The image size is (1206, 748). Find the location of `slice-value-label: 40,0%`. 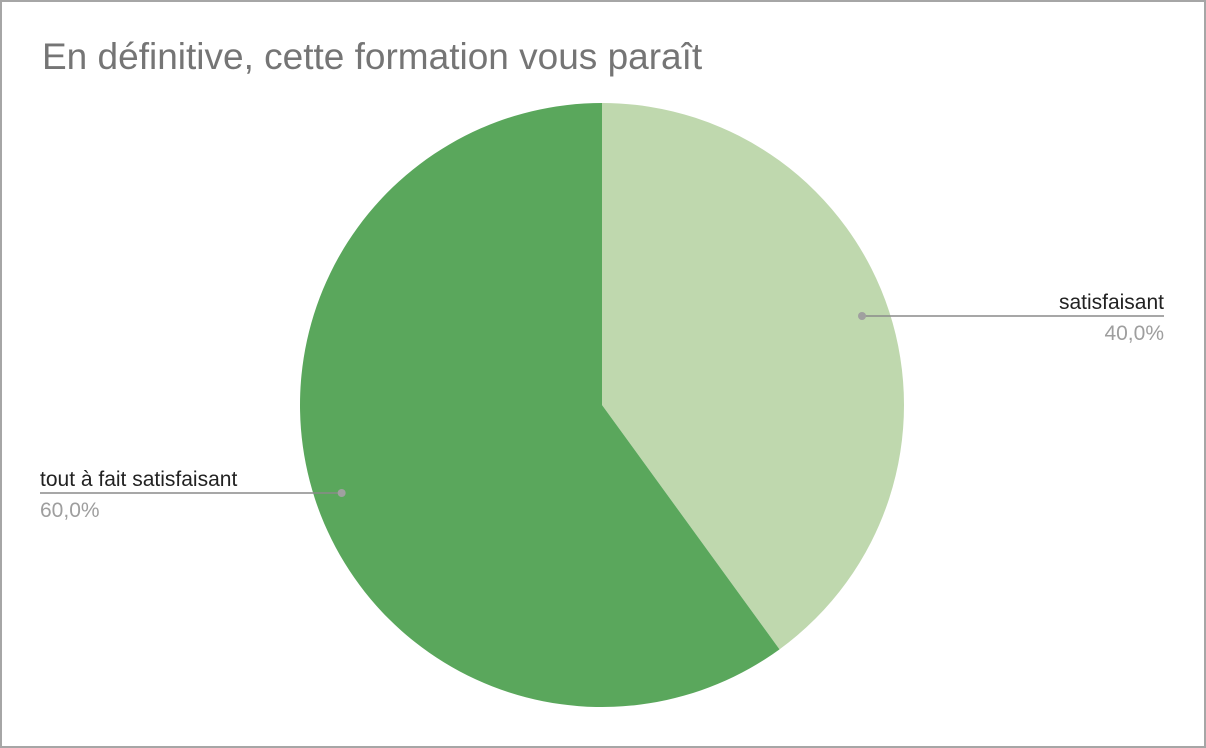

slice-value-label: 40,0% is located at coordinates (1134, 333).